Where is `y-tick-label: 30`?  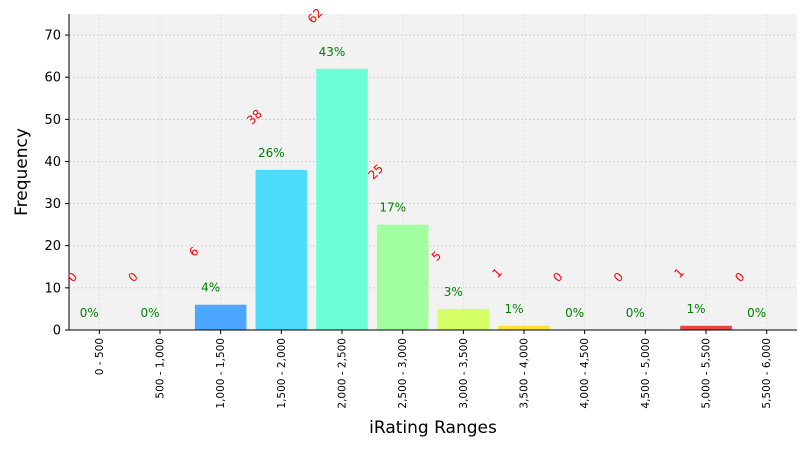 y-tick-label: 30 is located at coordinates (52, 204).